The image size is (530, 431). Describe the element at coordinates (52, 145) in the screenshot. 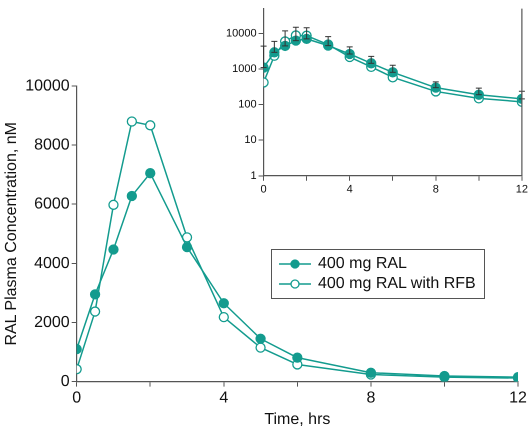

I see `y-tick-label: 8000` at that location.